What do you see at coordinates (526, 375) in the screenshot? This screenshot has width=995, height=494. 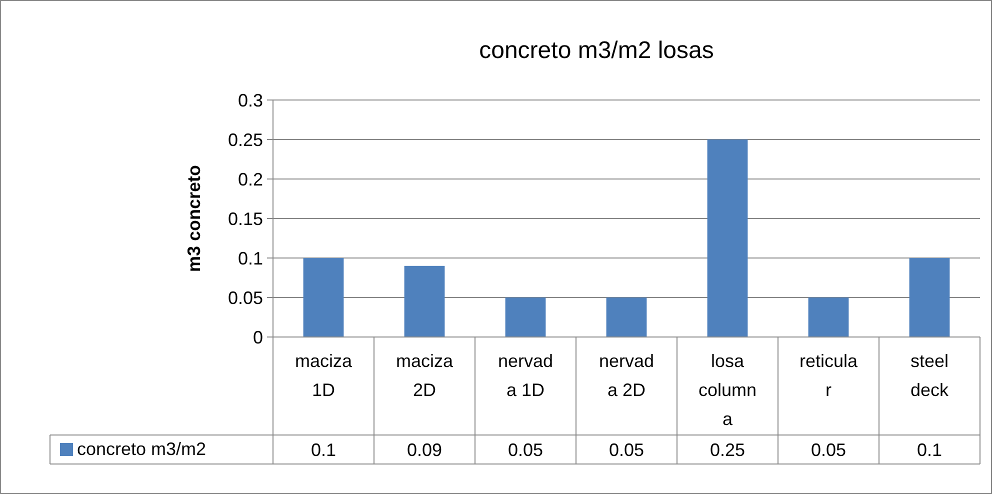 I see `x-tick-label: nervada 1D` at bounding box center [526, 375].